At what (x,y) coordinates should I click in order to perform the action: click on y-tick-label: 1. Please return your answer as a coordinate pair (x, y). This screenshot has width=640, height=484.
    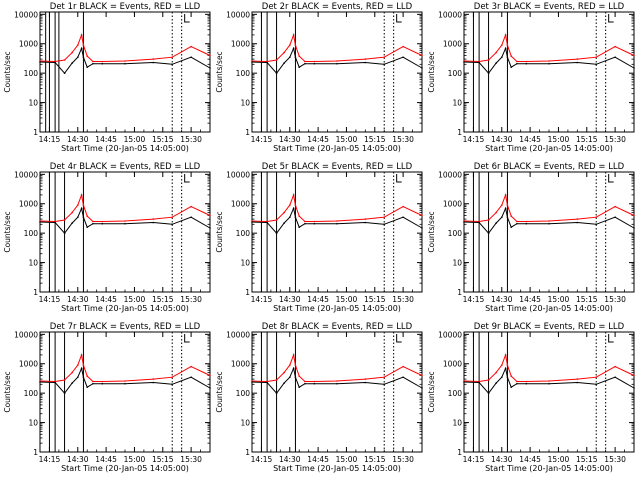
    Looking at the image, I should click on (247, 132).